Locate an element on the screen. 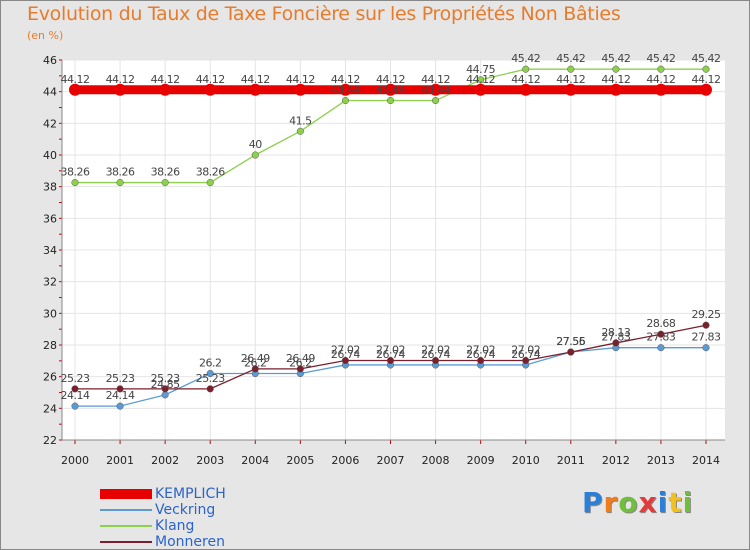  x-tick-label: 2001 is located at coordinates (120, 460).